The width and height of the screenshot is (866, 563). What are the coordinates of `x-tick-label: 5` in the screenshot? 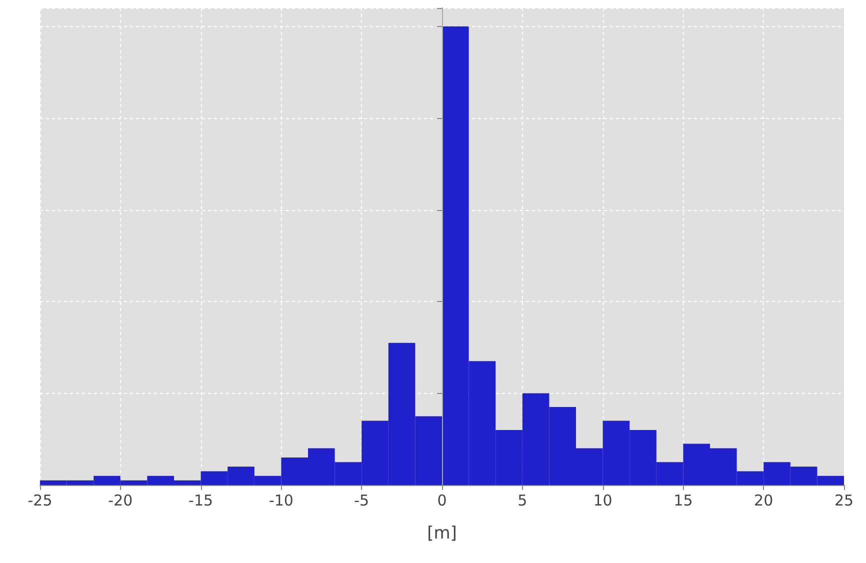 It's located at (523, 501).